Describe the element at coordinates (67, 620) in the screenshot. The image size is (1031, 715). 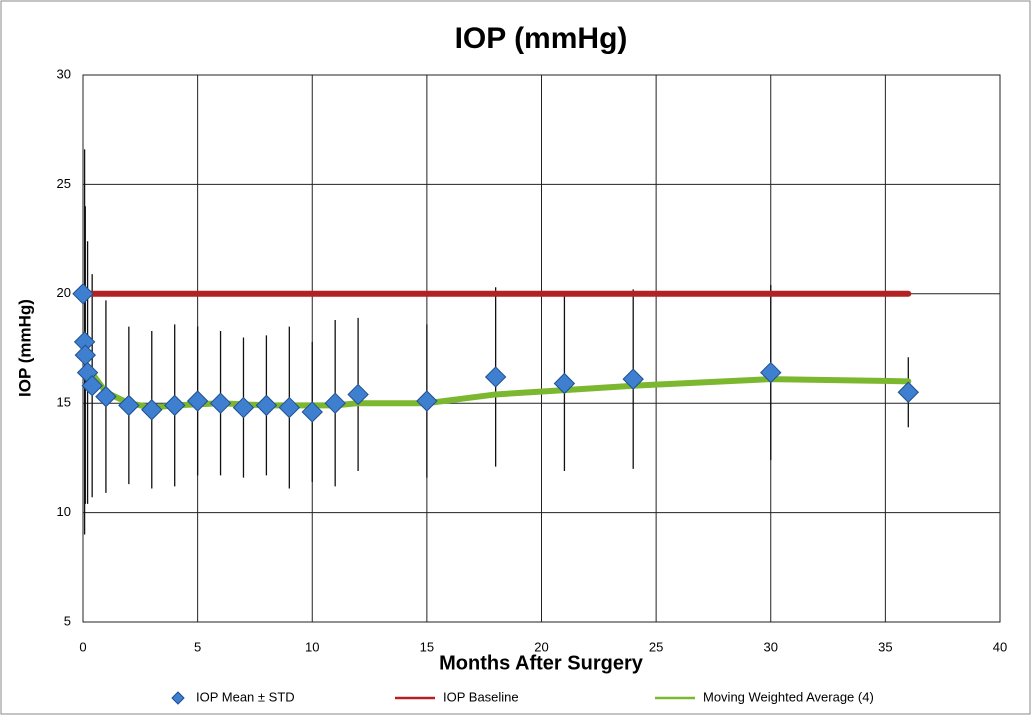
I see `y-tick-label: 5` at that location.